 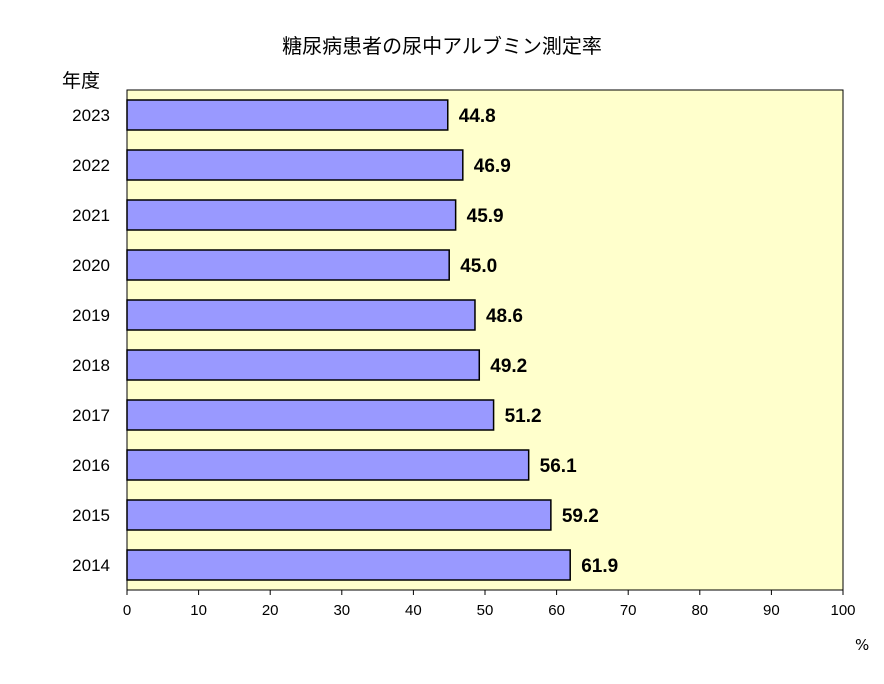 What do you see at coordinates (771, 610) in the screenshot?
I see `x-tick-label-90: 90` at bounding box center [771, 610].